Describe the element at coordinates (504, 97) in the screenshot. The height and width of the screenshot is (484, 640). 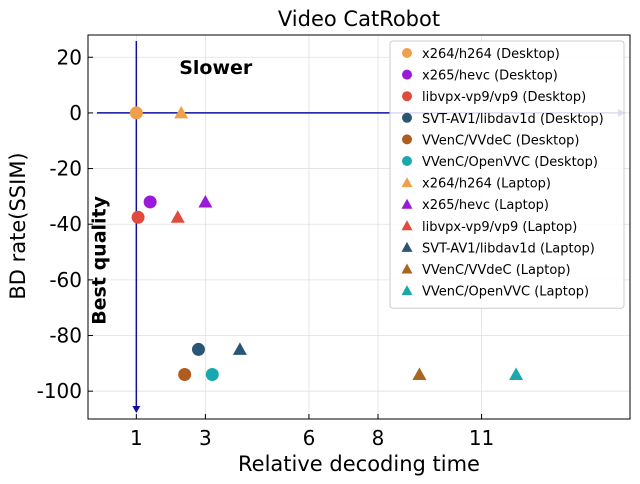
I see `legend-label: libvpx-vp9/vp9 (Desktop)` at that location.